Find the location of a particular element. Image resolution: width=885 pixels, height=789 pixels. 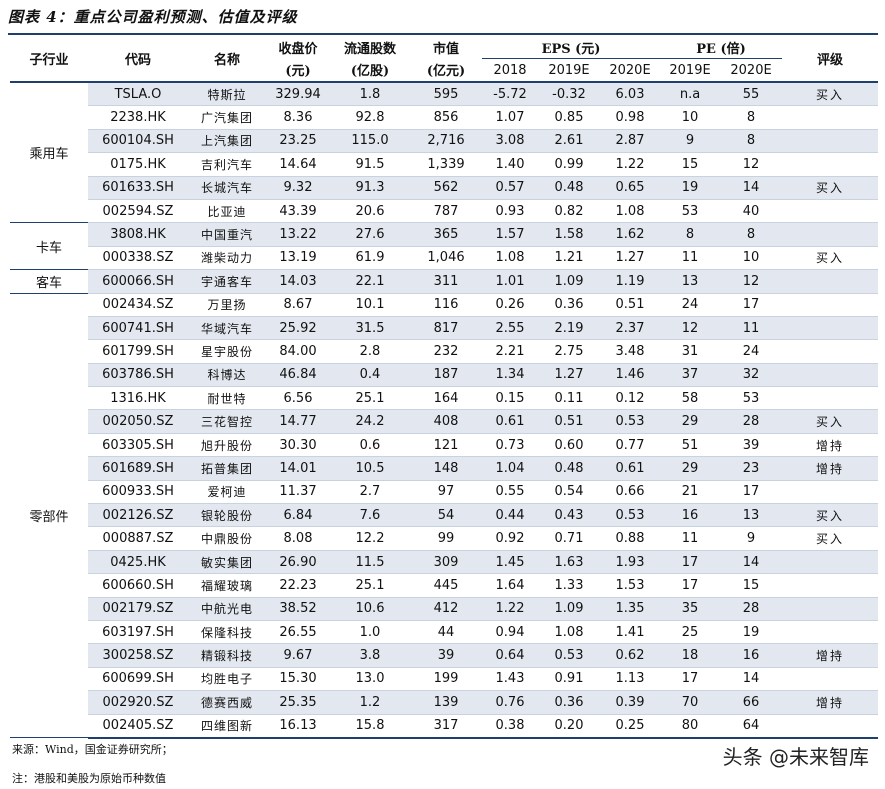

cell-eps-2019e: 0.20 is located at coordinates (569, 726).